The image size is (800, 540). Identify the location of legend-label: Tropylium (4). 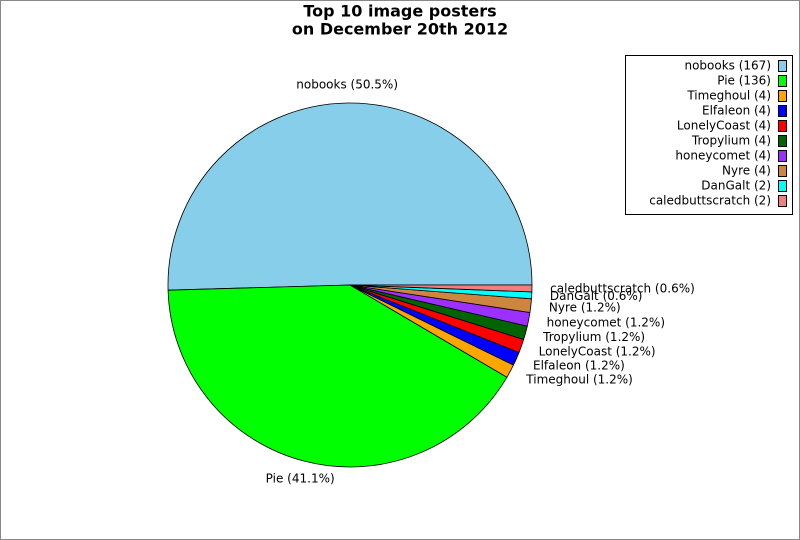
(731, 141).